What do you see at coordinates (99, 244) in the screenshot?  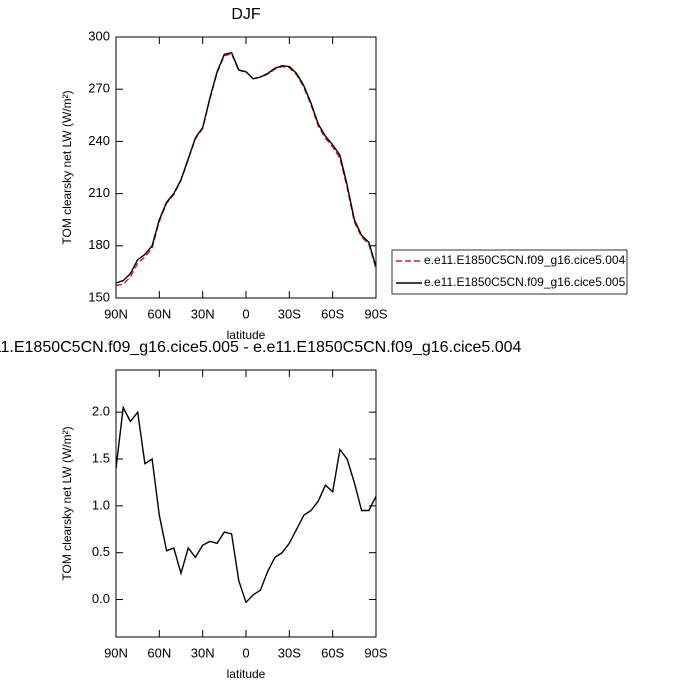 I see `y-tick-label: 180` at bounding box center [99, 244].